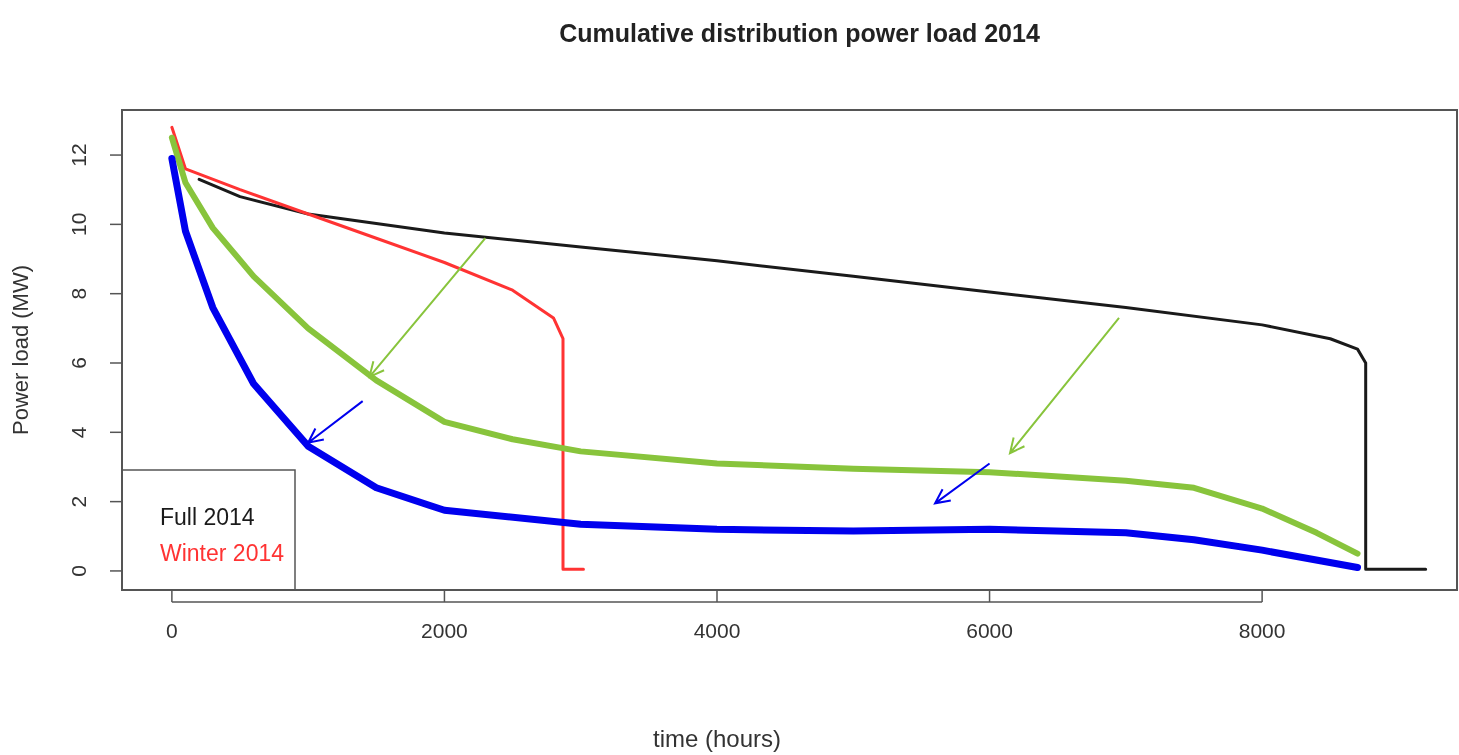  I want to click on y-tick-label: 12, so click(78, 155).